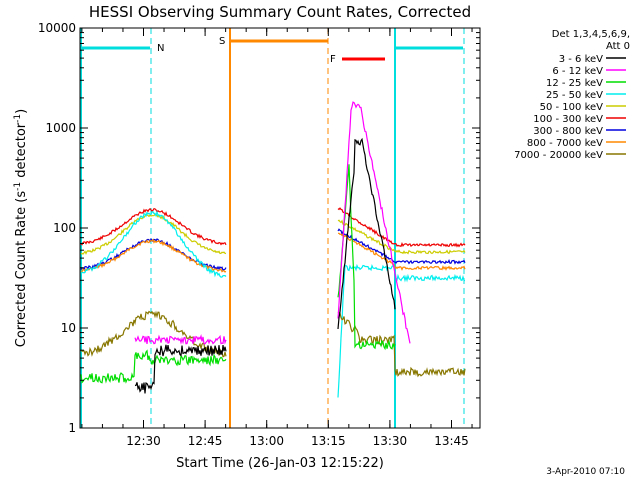 The image size is (640, 480). What do you see at coordinates (60, 128) in the screenshot?
I see `y-tick-label: 1000` at bounding box center [60, 128].